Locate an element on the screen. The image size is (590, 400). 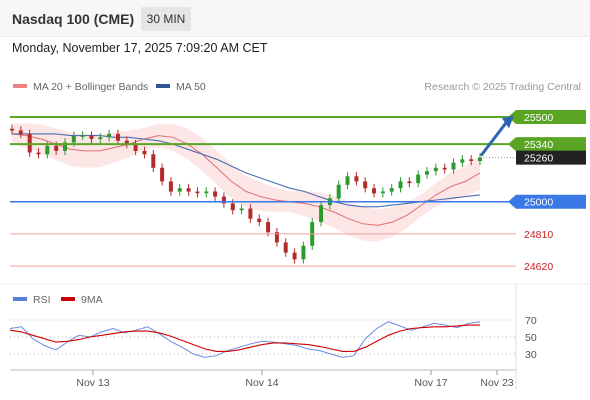
current-price-label: 25260 is located at coordinates (538, 159).